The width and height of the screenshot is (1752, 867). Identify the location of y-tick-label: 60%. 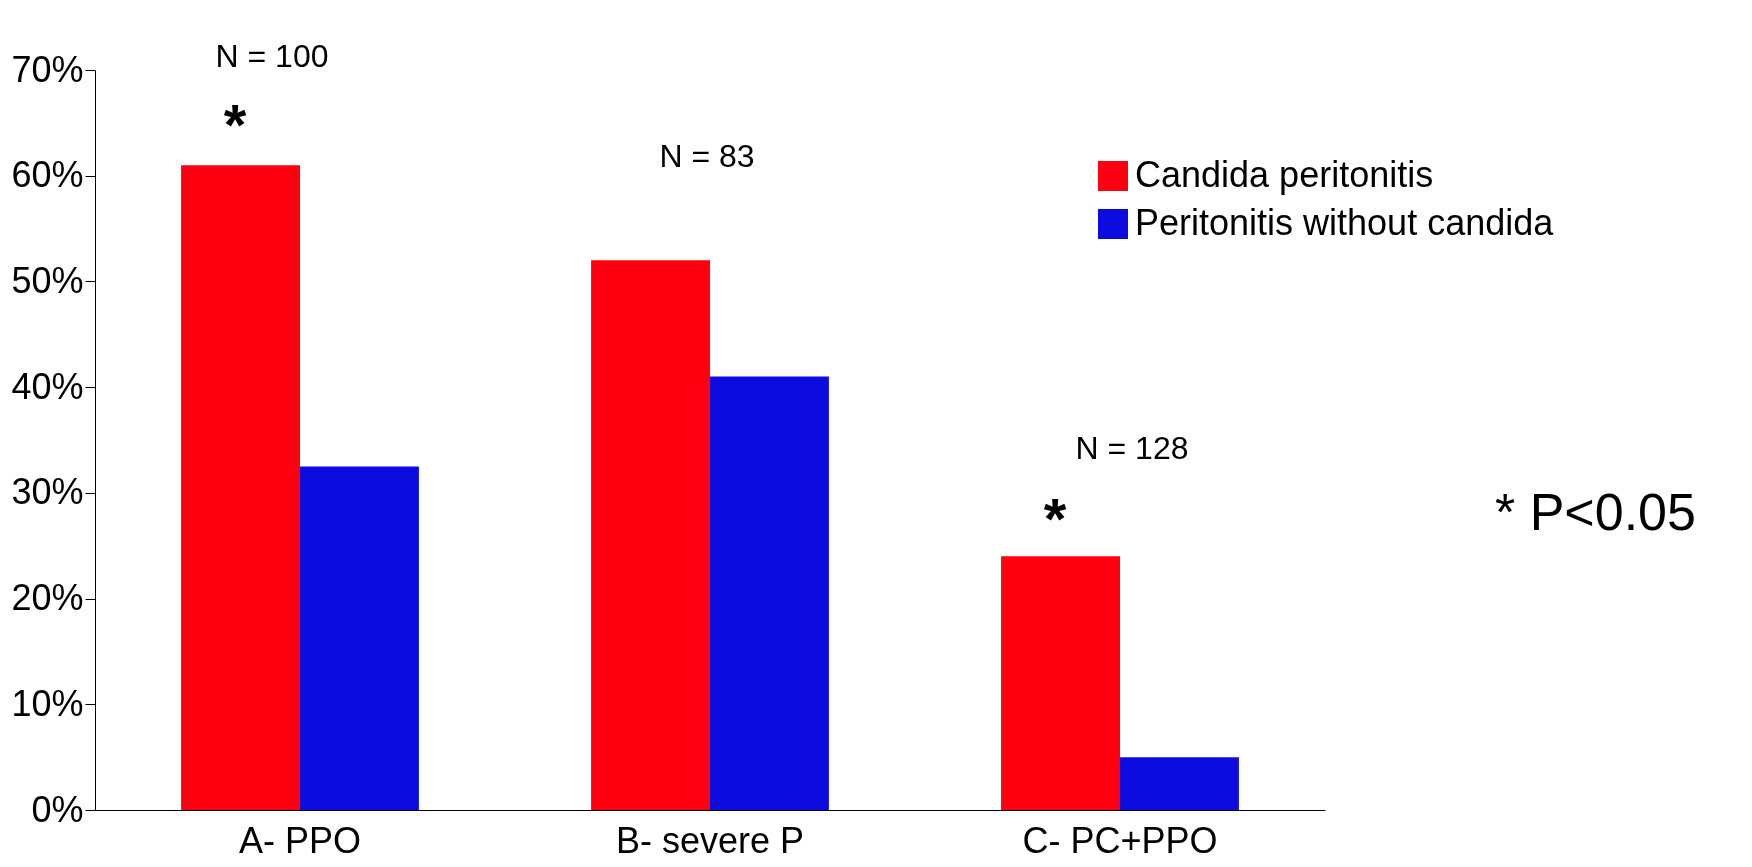
(47, 175).